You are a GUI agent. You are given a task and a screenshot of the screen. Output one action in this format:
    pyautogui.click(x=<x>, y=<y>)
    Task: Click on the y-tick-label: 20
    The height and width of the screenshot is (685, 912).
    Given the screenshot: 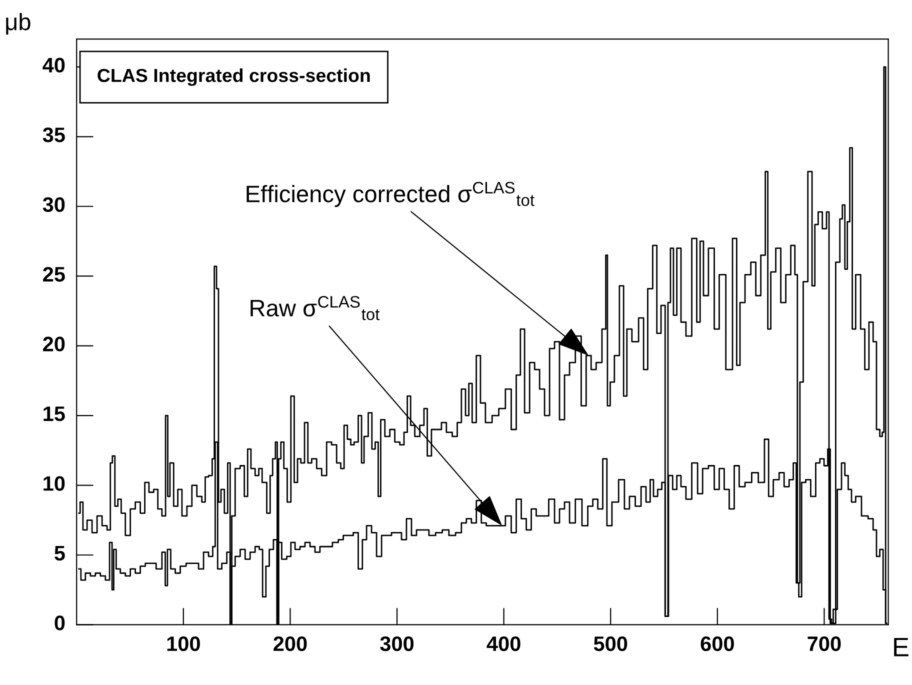 What is the action you would take?
    pyautogui.click(x=54, y=344)
    